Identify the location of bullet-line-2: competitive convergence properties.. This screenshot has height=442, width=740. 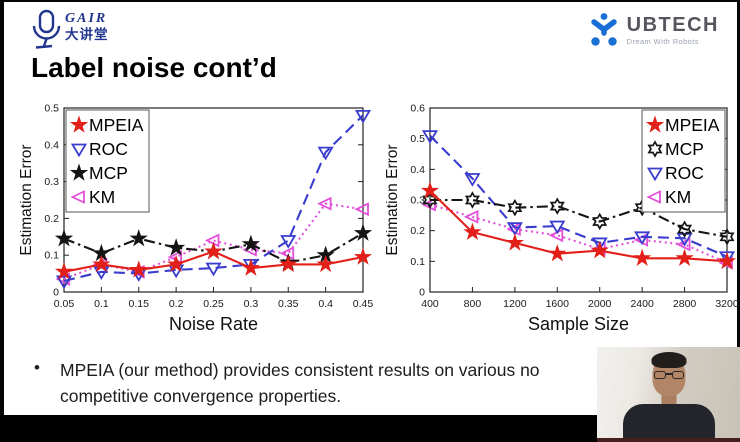
(201, 396).